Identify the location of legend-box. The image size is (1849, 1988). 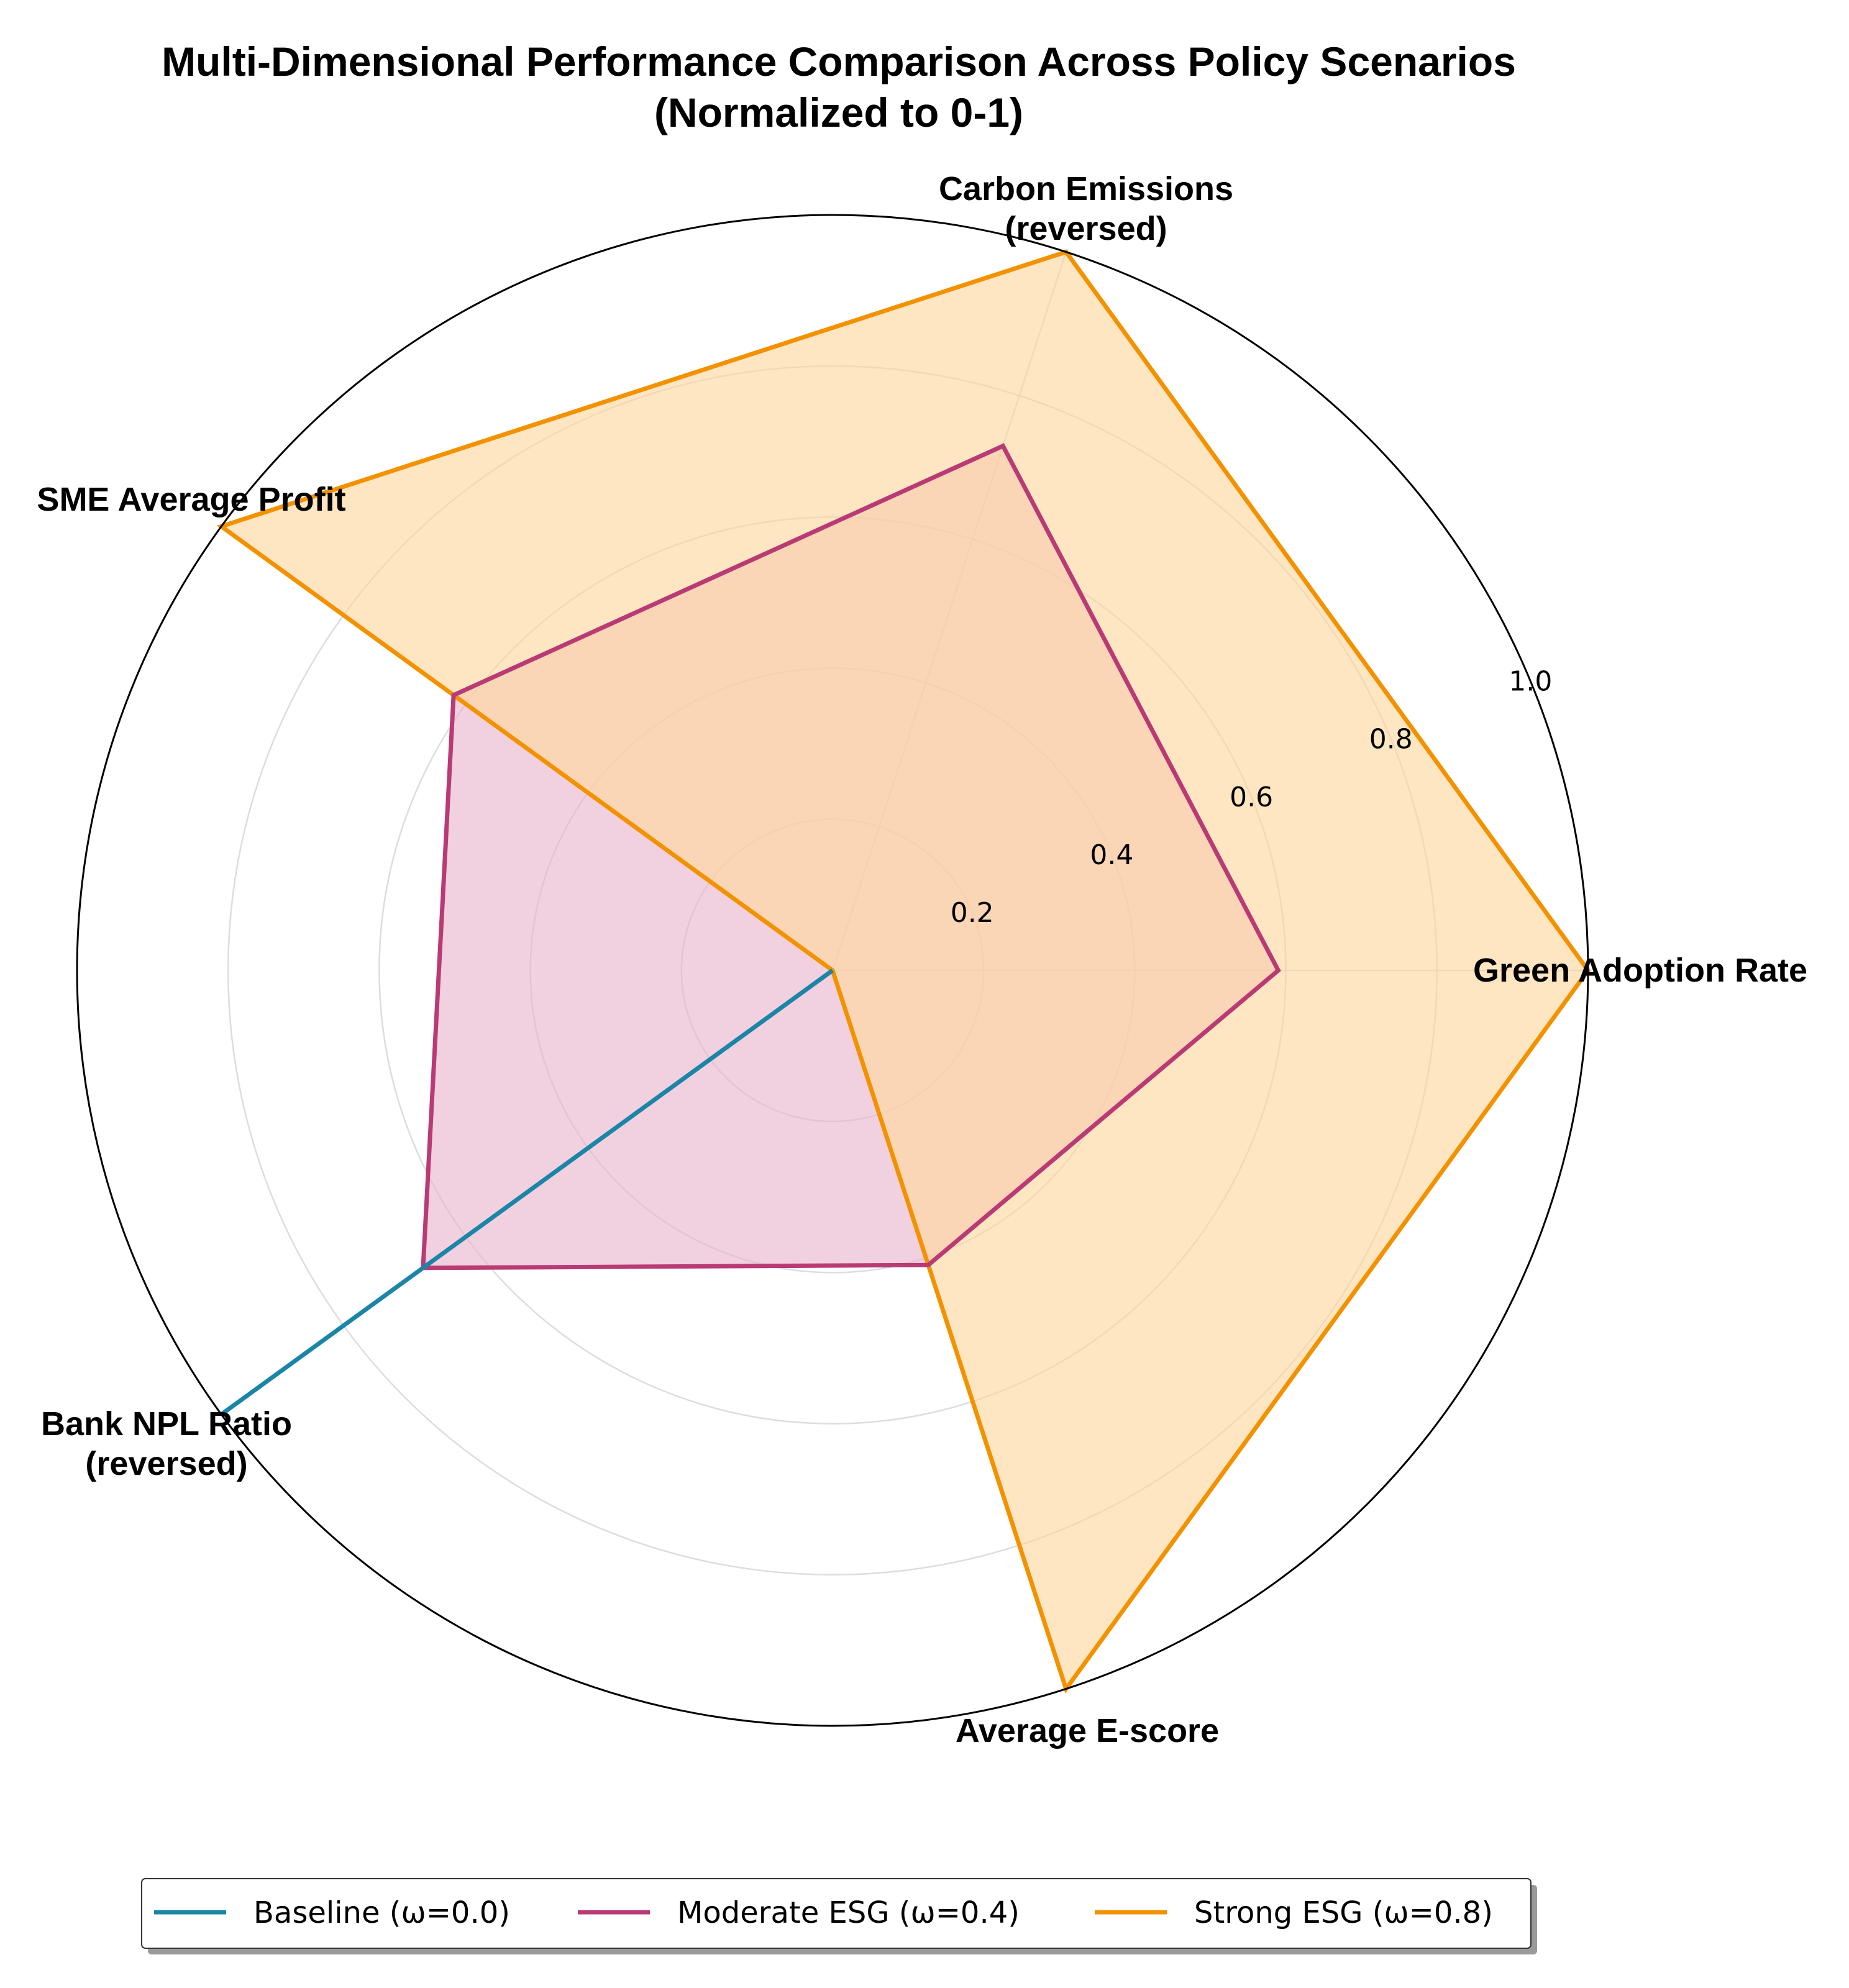
(836, 1913).